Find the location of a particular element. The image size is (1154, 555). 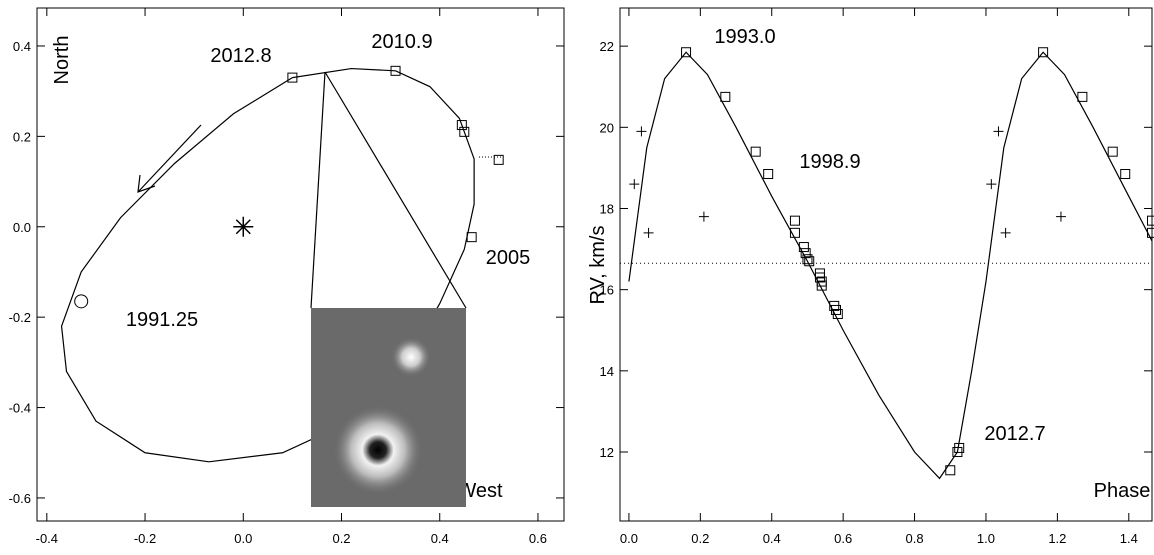

annotation: 2012.7 is located at coordinates (1014, 434).